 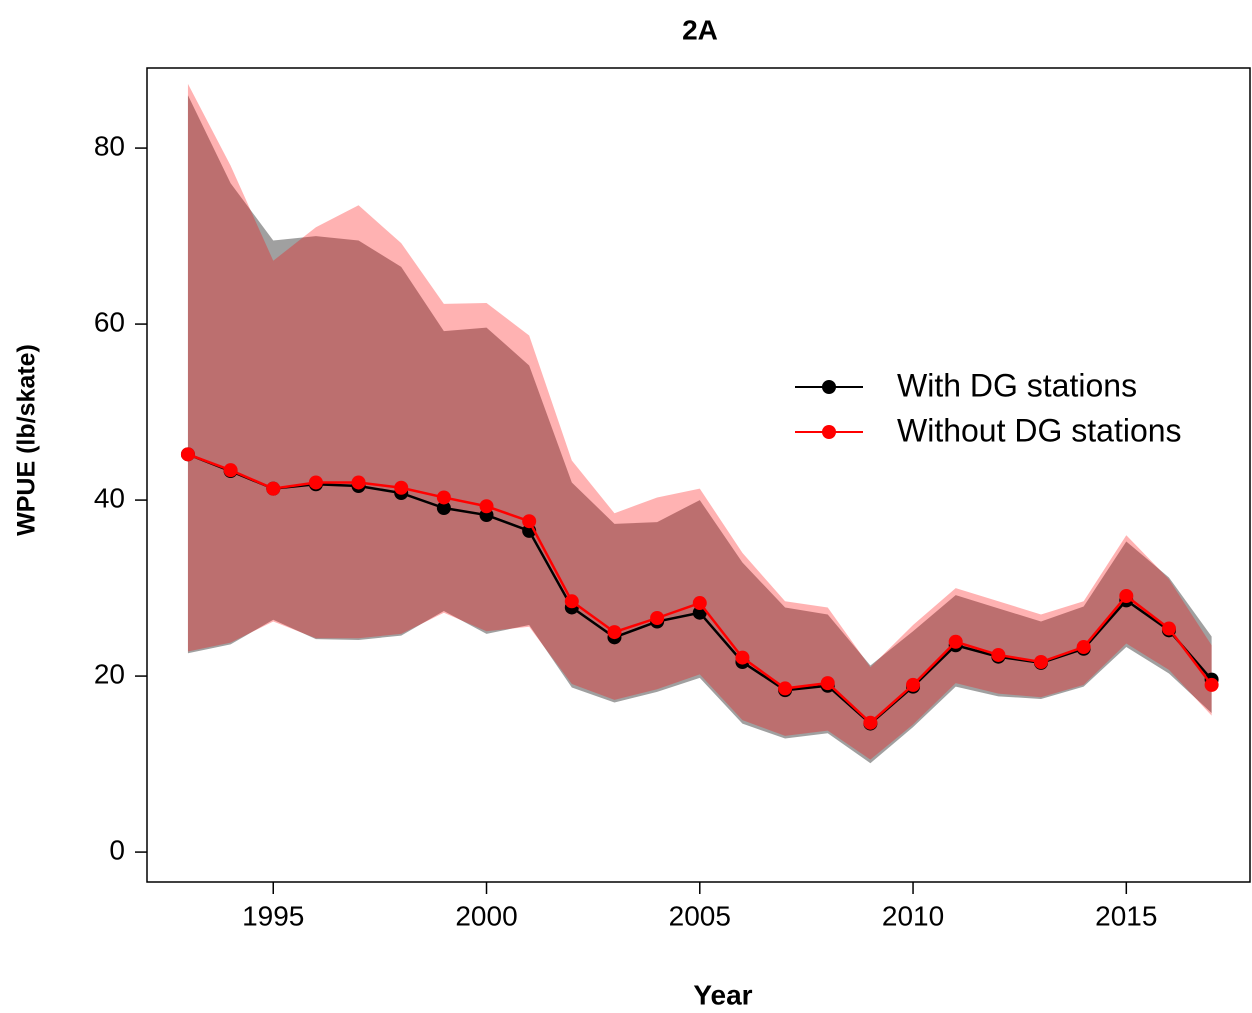 What do you see at coordinates (109, 497) in the screenshot?
I see `y-tick-label: 40` at bounding box center [109, 497].